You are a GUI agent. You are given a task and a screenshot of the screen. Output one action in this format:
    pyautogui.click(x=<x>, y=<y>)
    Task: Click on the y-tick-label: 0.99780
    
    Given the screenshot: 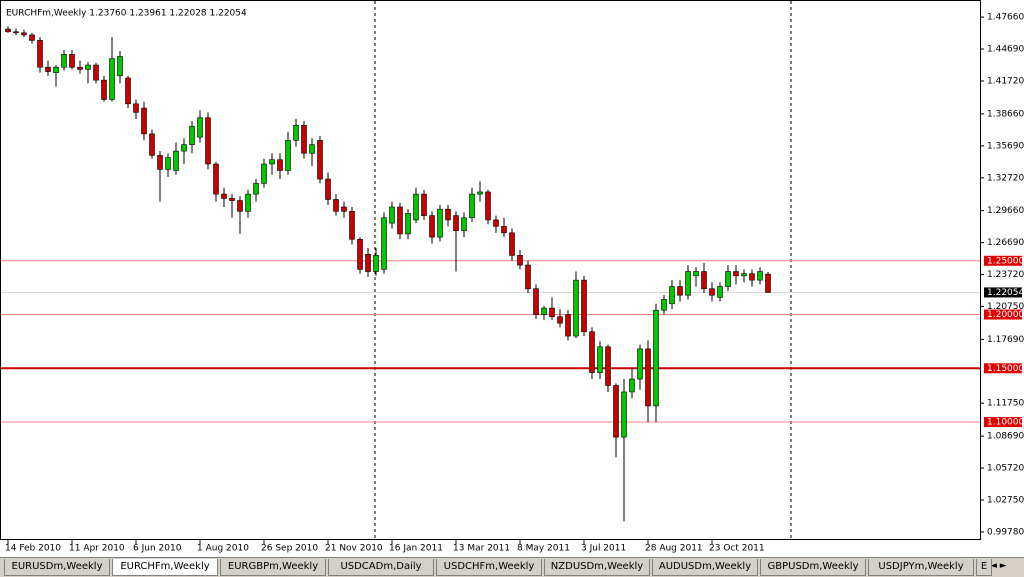 What is the action you would take?
    pyautogui.click(x=1005, y=532)
    